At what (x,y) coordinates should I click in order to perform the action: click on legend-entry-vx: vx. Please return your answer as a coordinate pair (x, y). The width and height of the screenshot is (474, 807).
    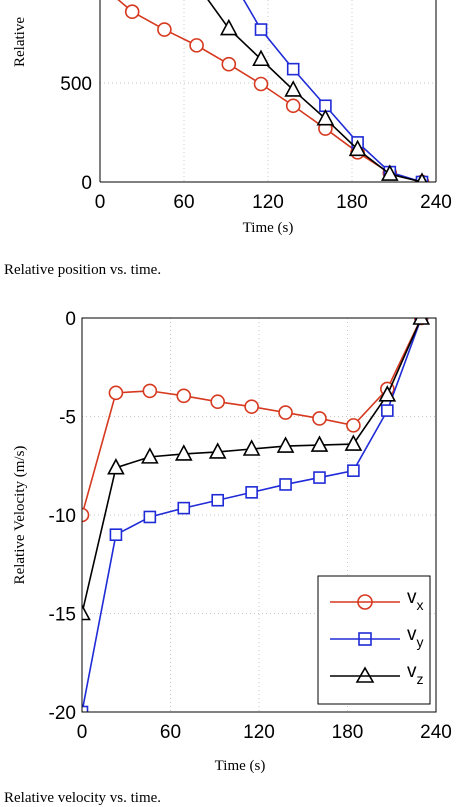
    Looking at the image, I should click on (377, 600).